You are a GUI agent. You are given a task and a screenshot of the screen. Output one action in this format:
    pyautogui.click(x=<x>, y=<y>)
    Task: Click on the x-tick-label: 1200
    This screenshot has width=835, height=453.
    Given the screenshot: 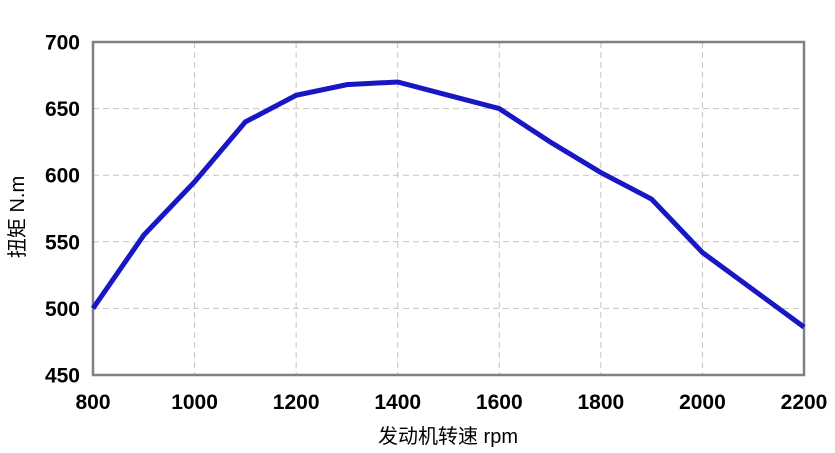 What is the action you would take?
    pyautogui.click(x=296, y=402)
    